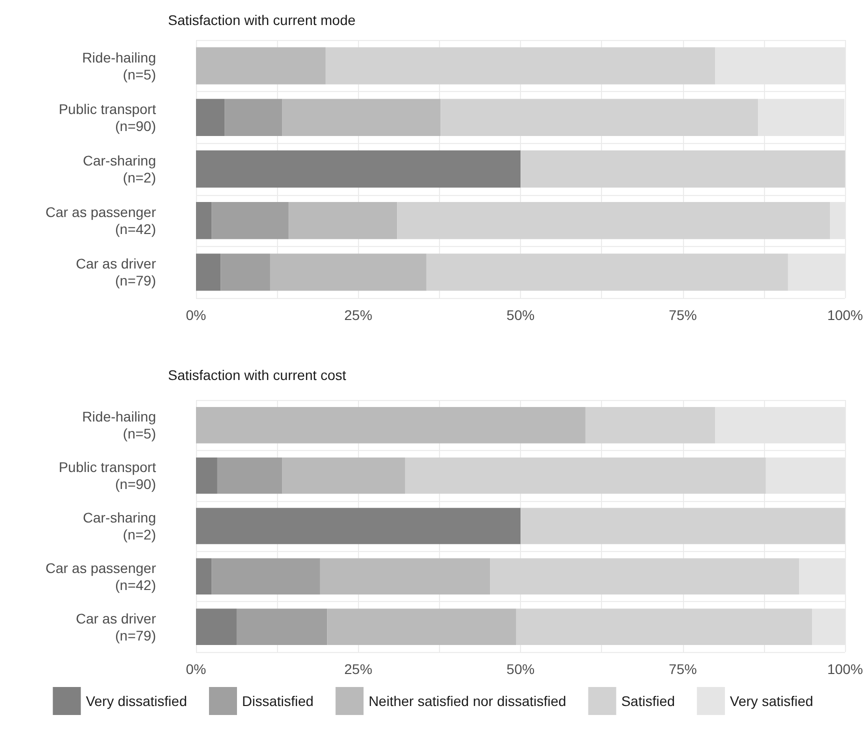 This screenshot has height=742, width=866. Describe the element at coordinates (257, 375) in the screenshot. I see `chart-title: Satisfaction with current cost` at that location.